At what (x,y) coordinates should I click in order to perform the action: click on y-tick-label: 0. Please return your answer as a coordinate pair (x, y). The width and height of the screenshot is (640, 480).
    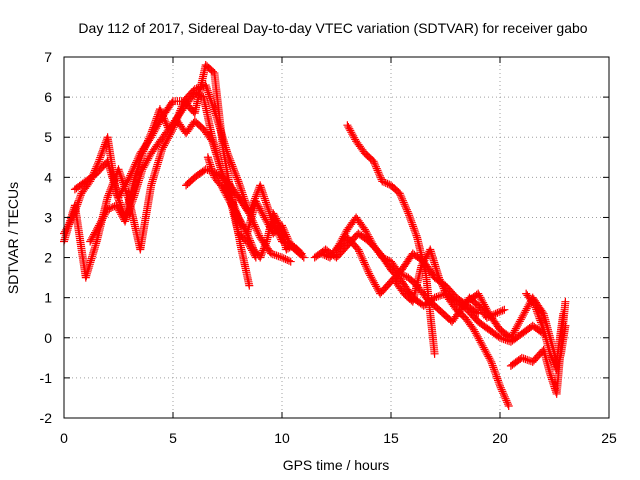
    Looking at the image, I should click on (48, 338).